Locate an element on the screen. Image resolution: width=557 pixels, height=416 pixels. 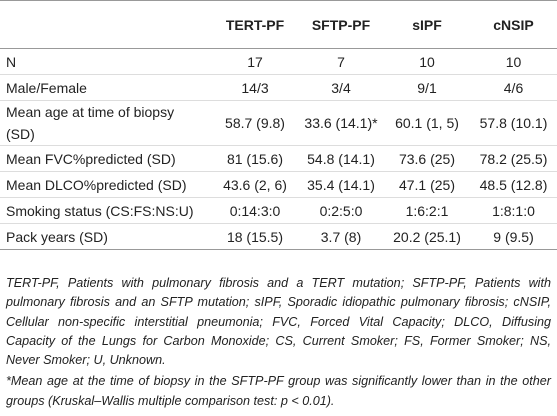
column-header: sIPF is located at coordinates (427, 24).